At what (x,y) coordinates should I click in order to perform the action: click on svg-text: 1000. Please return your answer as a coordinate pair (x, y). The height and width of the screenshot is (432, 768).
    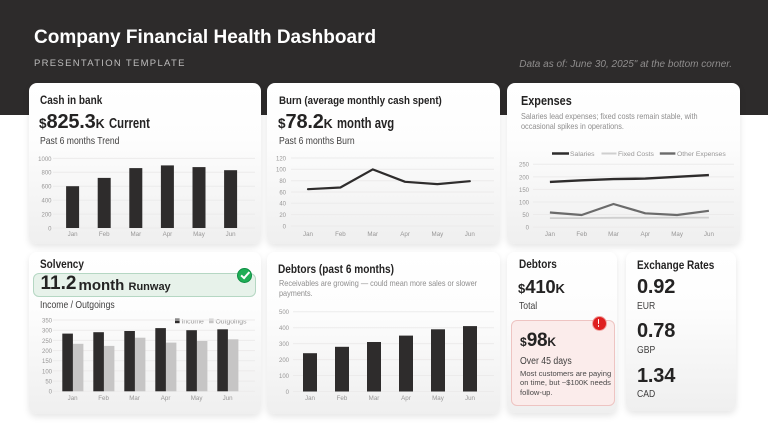
    Looking at the image, I should click on (45, 160).